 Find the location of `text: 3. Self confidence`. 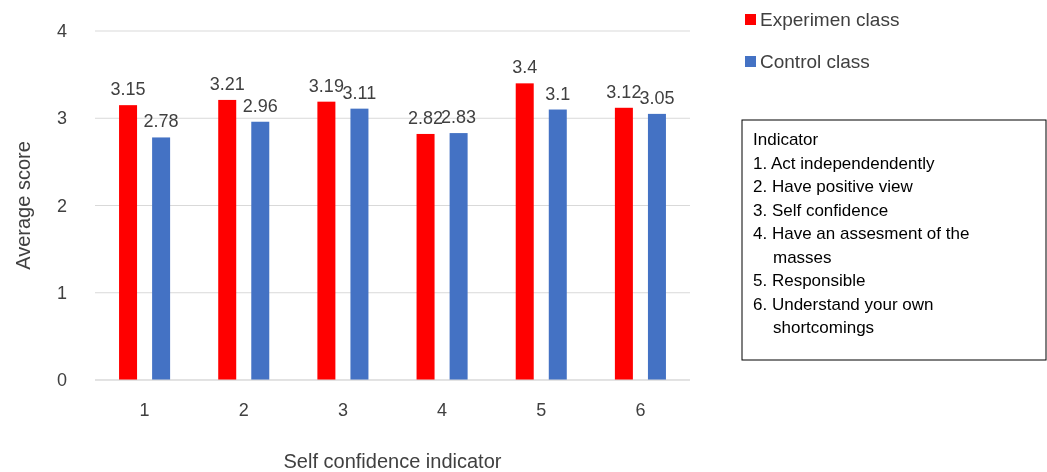

text: 3. Self confidence is located at coordinates (821, 210).